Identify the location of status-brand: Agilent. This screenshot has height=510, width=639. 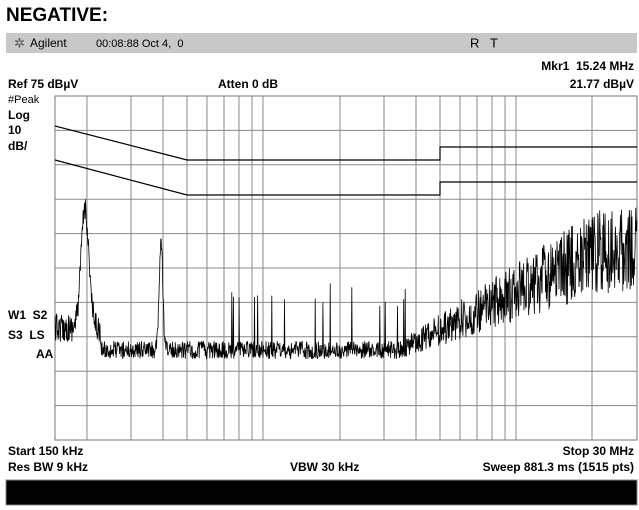
(48, 43).